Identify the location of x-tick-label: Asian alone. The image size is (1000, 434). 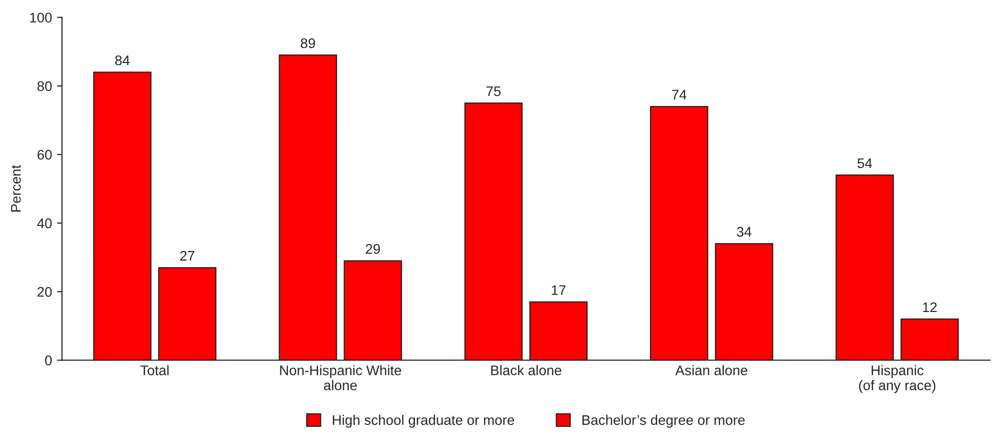
(711, 370).